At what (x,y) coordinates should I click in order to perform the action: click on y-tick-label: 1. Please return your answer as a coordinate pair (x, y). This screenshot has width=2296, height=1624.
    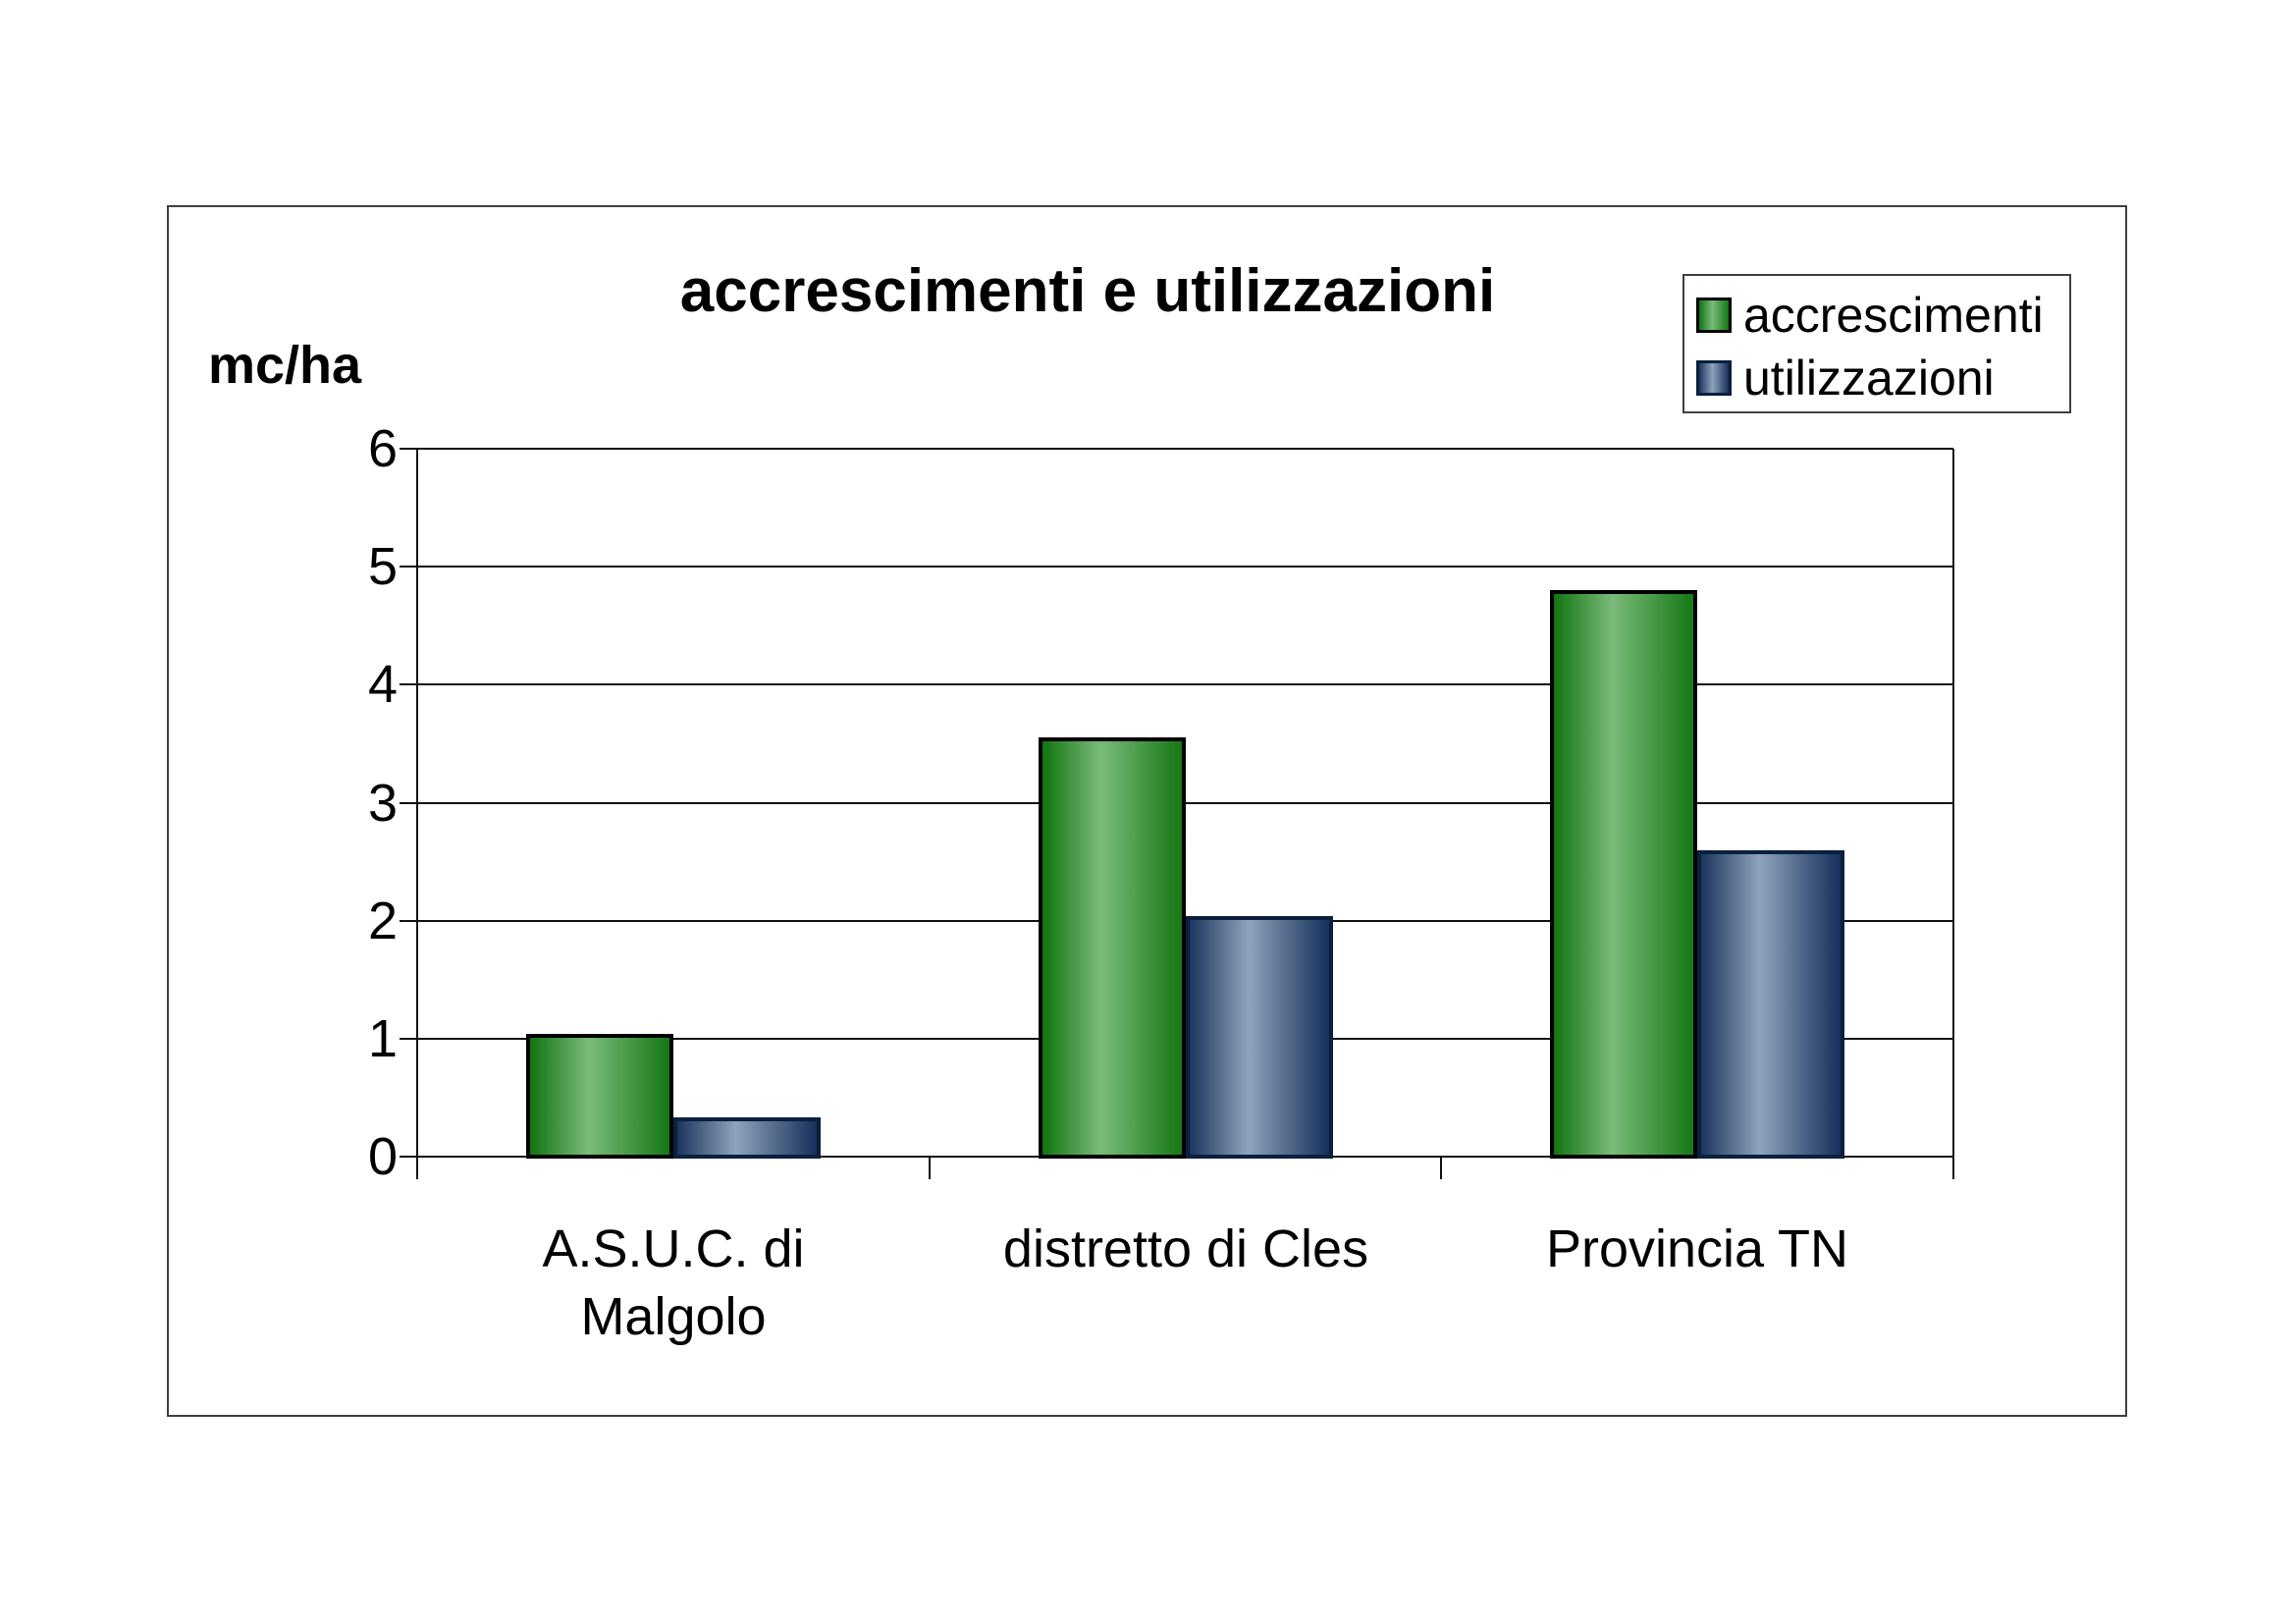
    Looking at the image, I should click on (382, 1038).